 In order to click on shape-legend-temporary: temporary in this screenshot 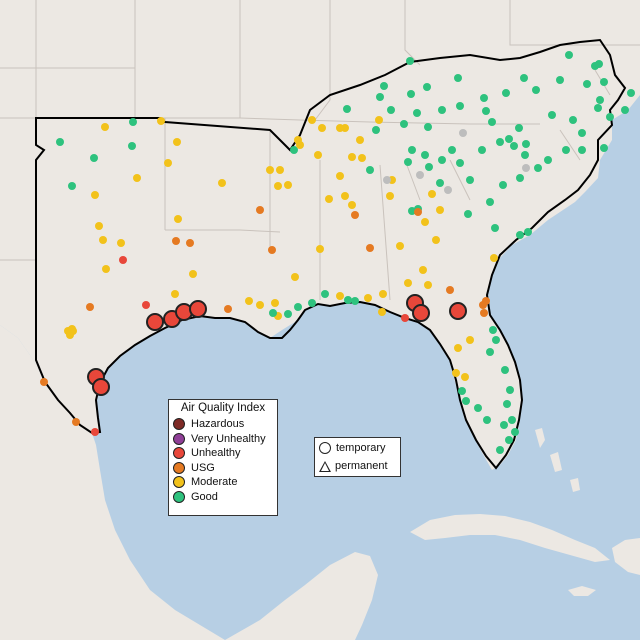, I will do `click(357, 448)`.